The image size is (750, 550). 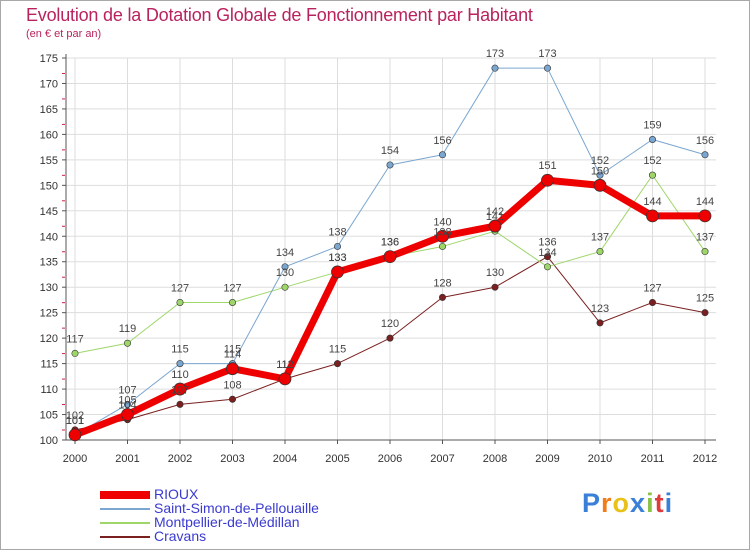 I want to click on legend-label: Montpellier-de-Médillan, so click(x=227, y=522).